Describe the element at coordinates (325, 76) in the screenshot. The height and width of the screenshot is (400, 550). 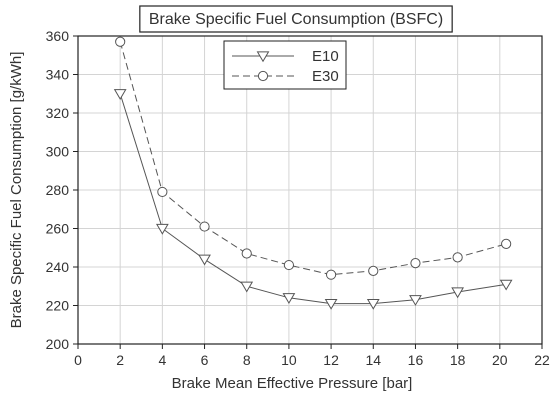
I see `legend-label-e30: E30` at that location.